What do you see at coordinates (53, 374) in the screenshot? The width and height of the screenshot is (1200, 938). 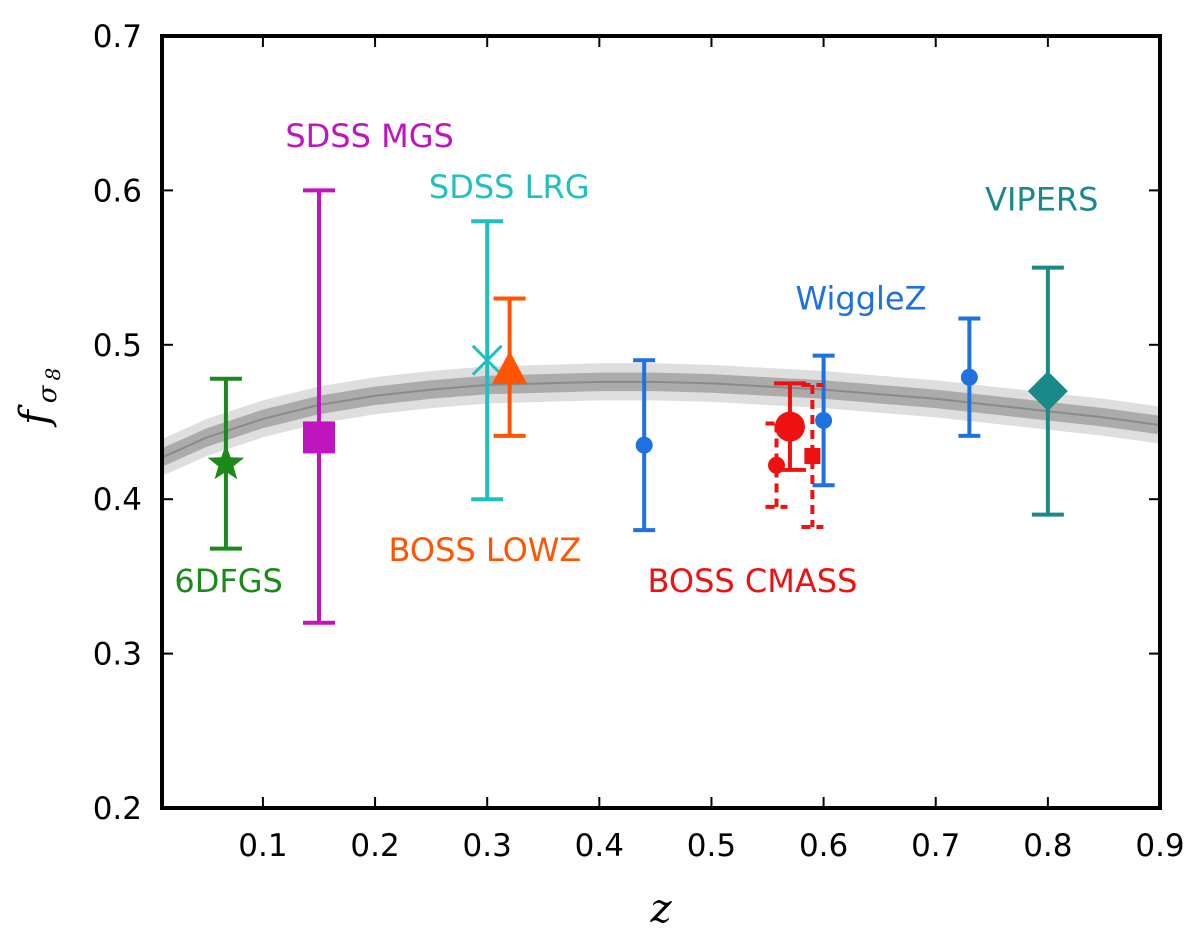 I see `y-axis-label-subsub: 8` at bounding box center [53, 374].